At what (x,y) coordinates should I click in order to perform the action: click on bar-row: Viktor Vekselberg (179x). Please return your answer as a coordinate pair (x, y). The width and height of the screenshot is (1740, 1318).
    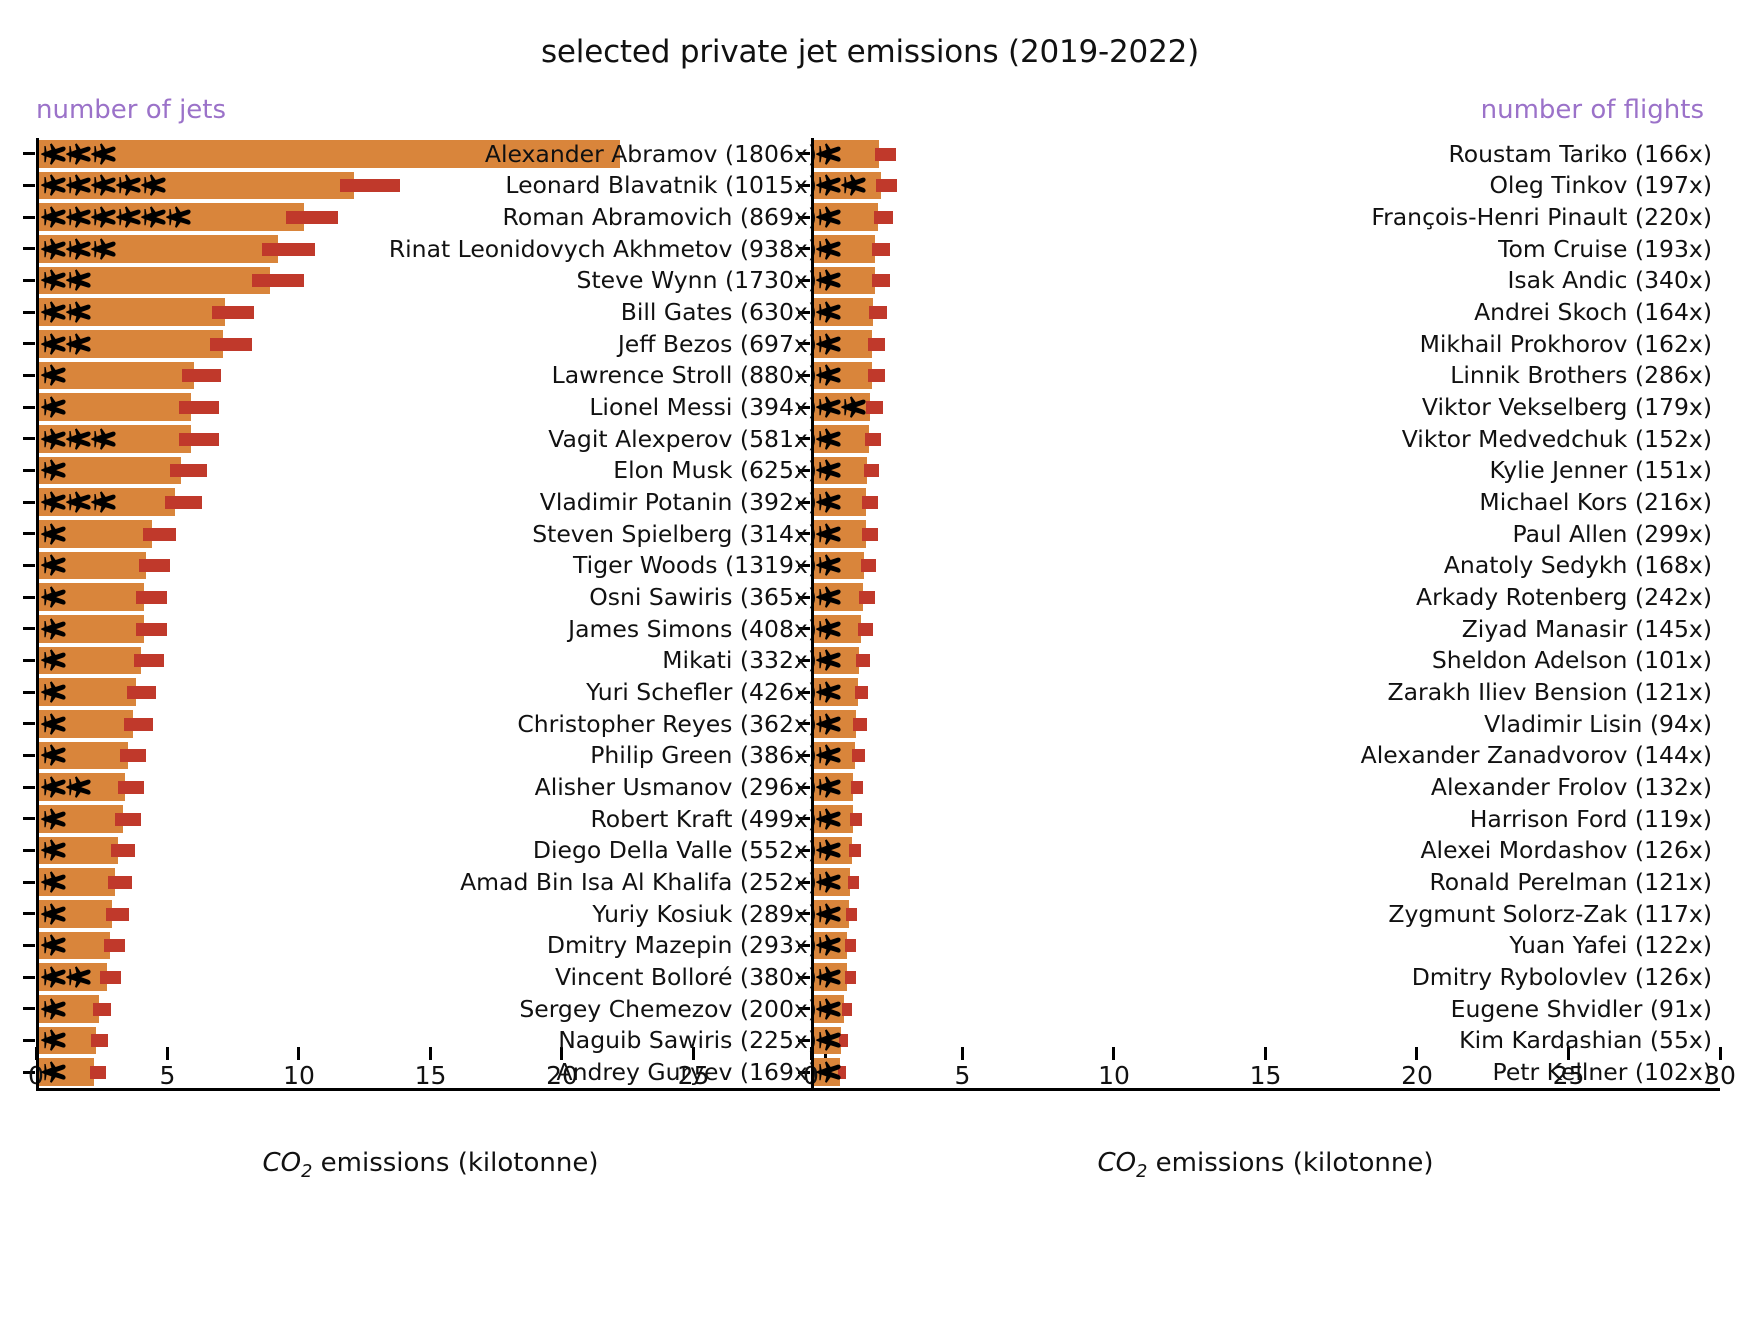
    Looking at the image, I should click on (1259, 407).